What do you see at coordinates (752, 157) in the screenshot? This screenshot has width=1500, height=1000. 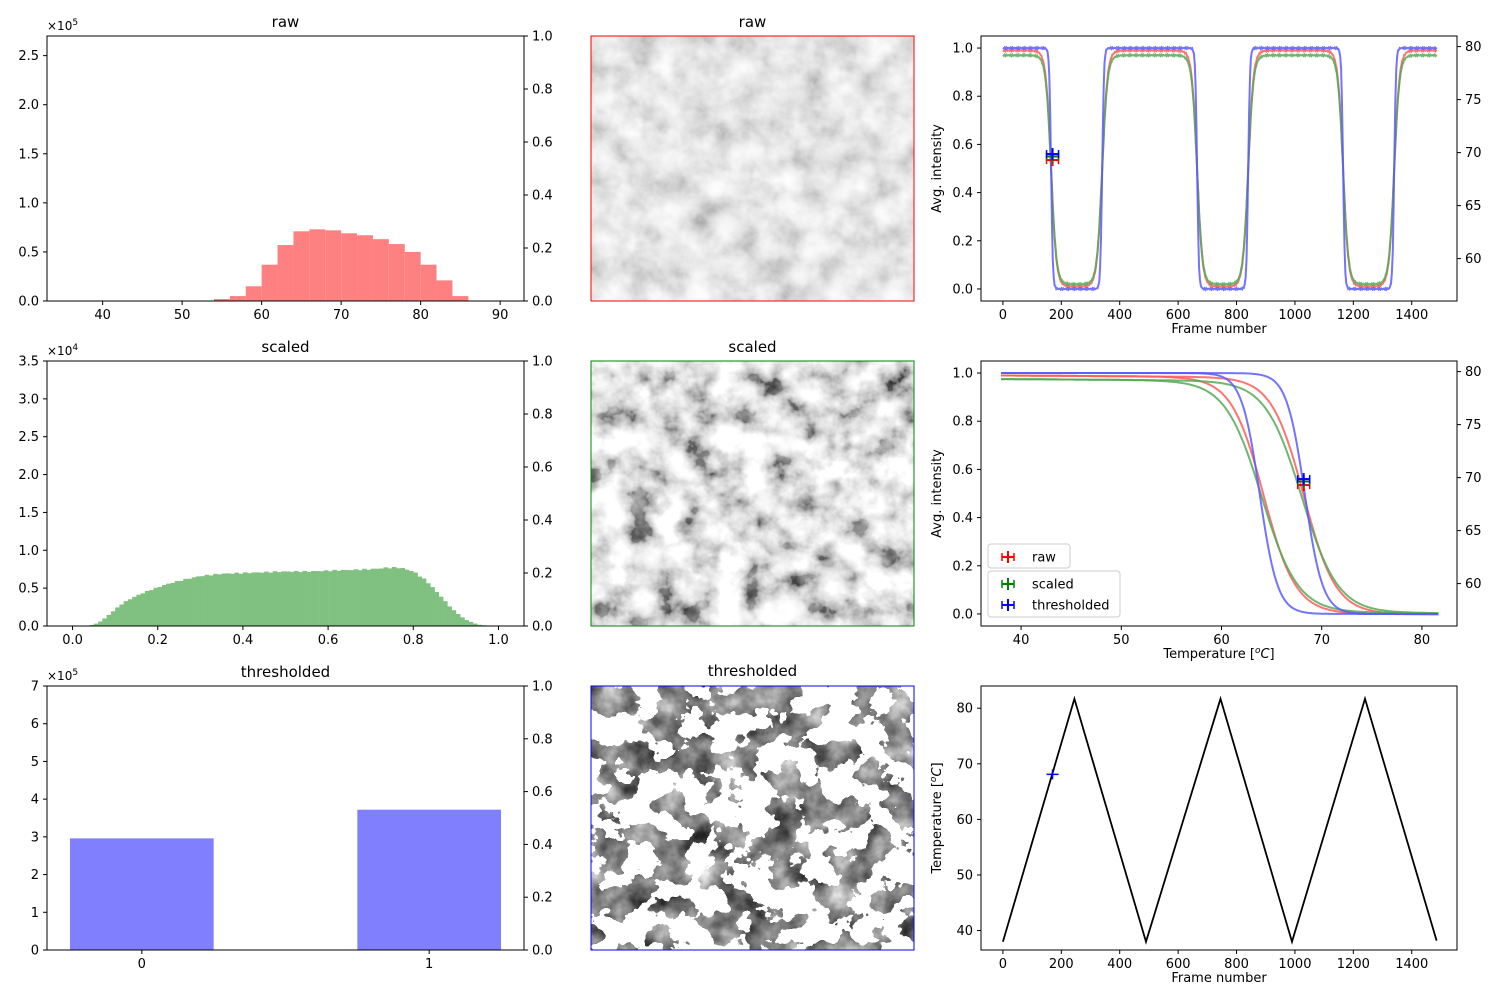 I see `image-raw-panel: raw` at bounding box center [752, 157].